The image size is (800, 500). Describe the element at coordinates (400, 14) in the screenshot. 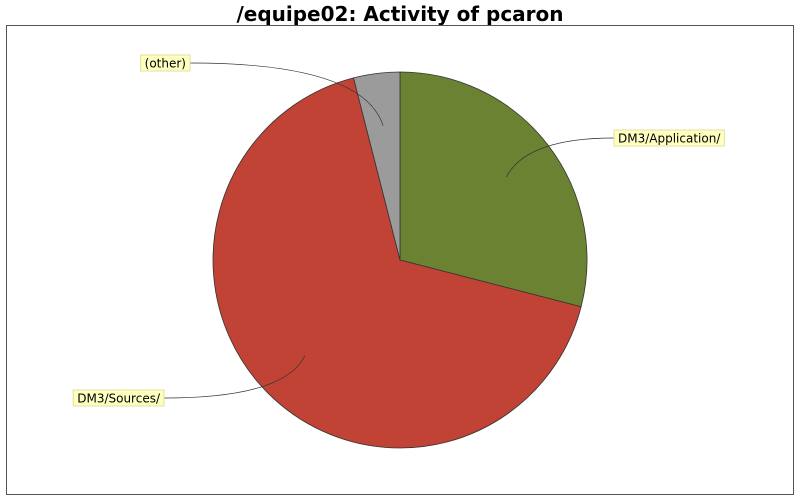

I see `chart-title: /equipe02: Activity of pcaron` at that location.